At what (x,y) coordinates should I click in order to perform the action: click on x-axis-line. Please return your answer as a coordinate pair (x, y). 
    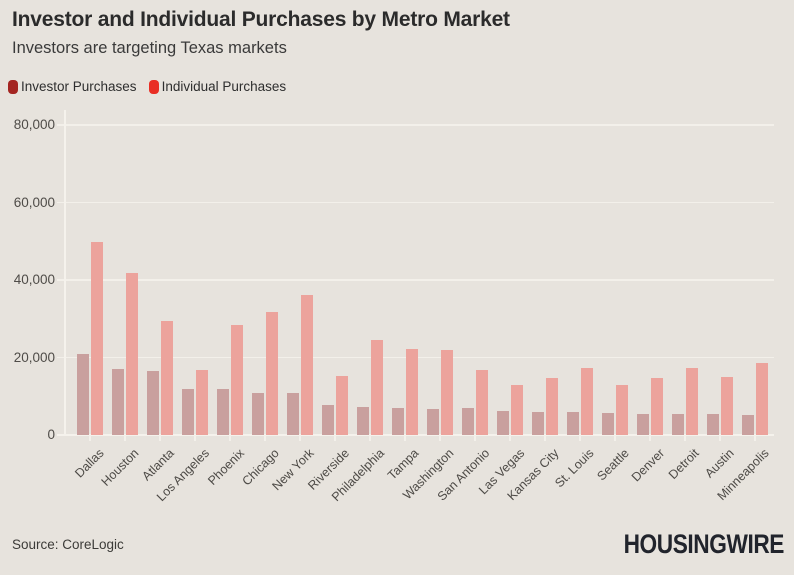
    Looking at the image, I should click on (415, 435).